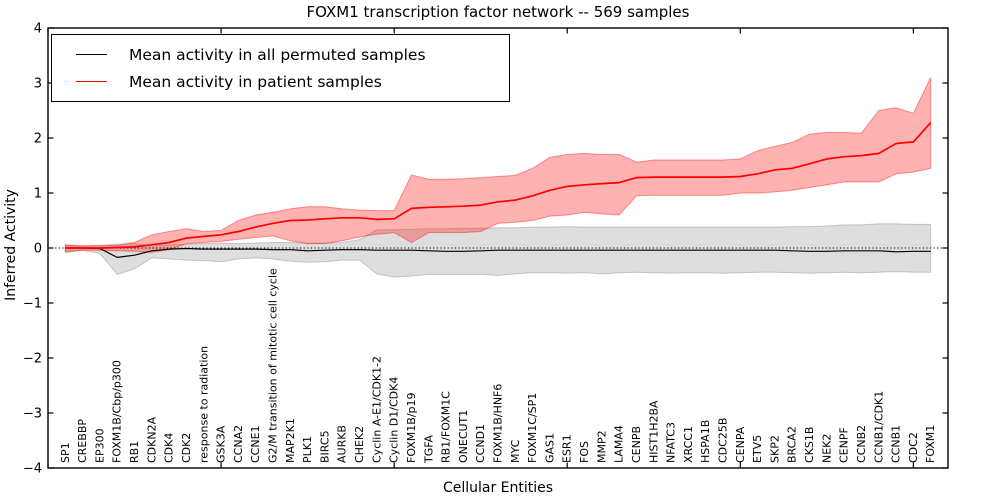 This screenshot has width=1000, height=500. What do you see at coordinates (169, 448) in the screenshot?
I see `x-entity-label: CDK4` at bounding box center [169, 448].